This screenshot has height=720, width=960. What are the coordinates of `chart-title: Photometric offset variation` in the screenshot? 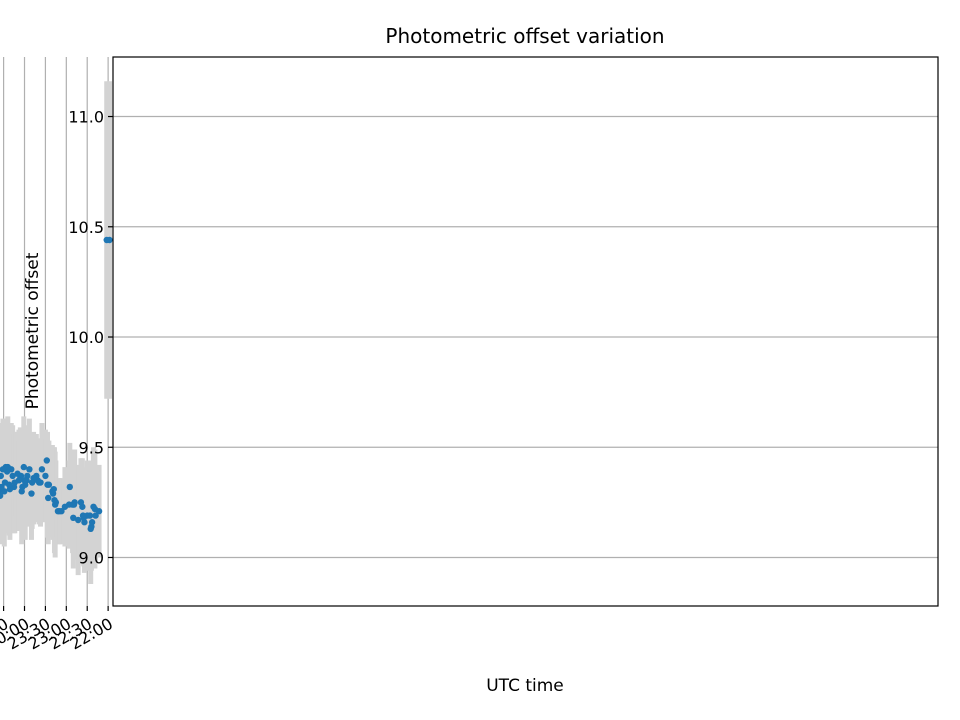 It's located at (524, 36).